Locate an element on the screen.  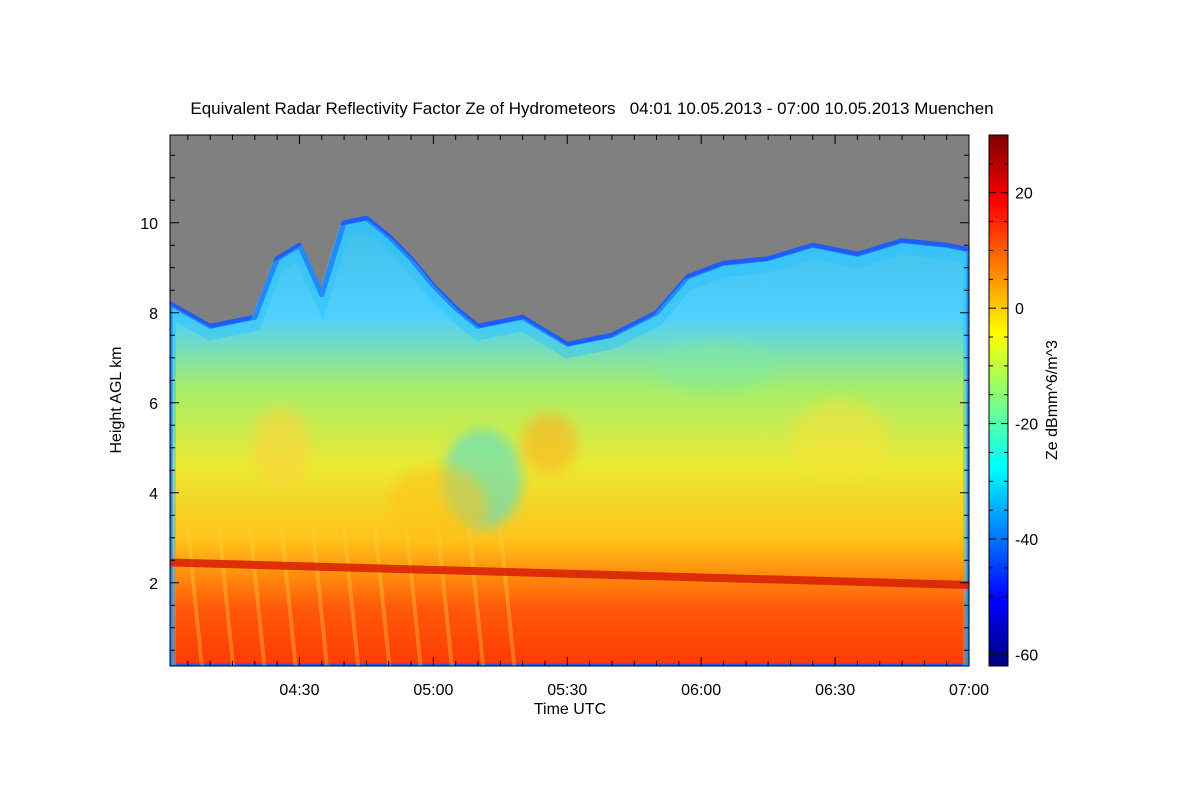
x-axis-title: Time UTC is located at coordinates (570, 709).